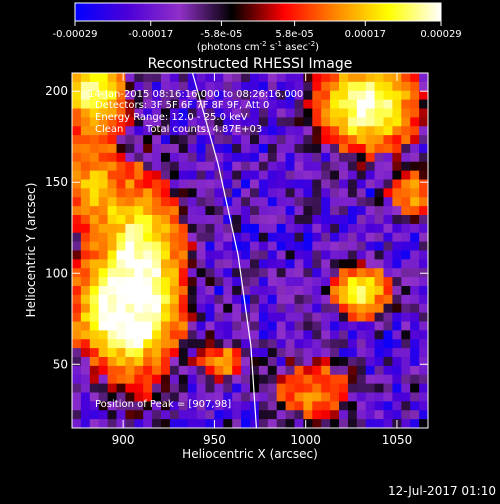  What do you see at coordinates (305, 440) in the screenshot?
I see `x-tick-label: 1000` at bounding box center [305, 440].